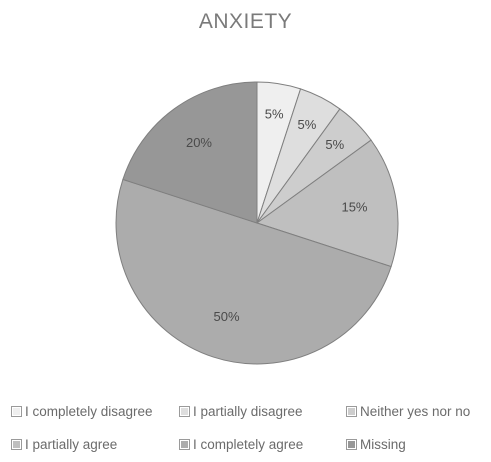 This screenshot has width=491, height=462. Describe the element at coordinates (89, 411) in the screenshot. I see `legend-label-1: I completely disagree` at that location.